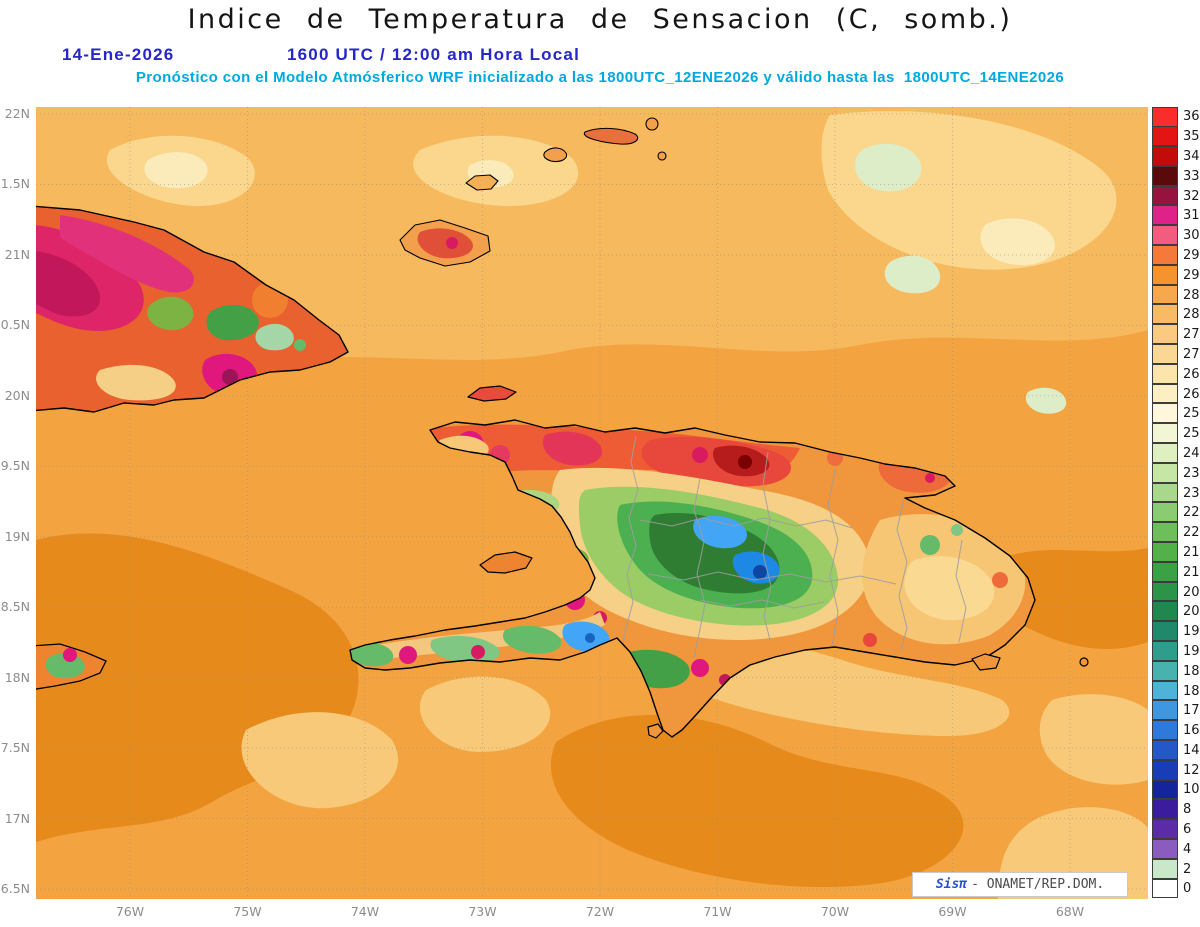 The width and height of the screenshot is (1200, 927). Describe the element at coordinates (1191, 731) in the screenshot. I see `colorbar-value: 16` at that location.